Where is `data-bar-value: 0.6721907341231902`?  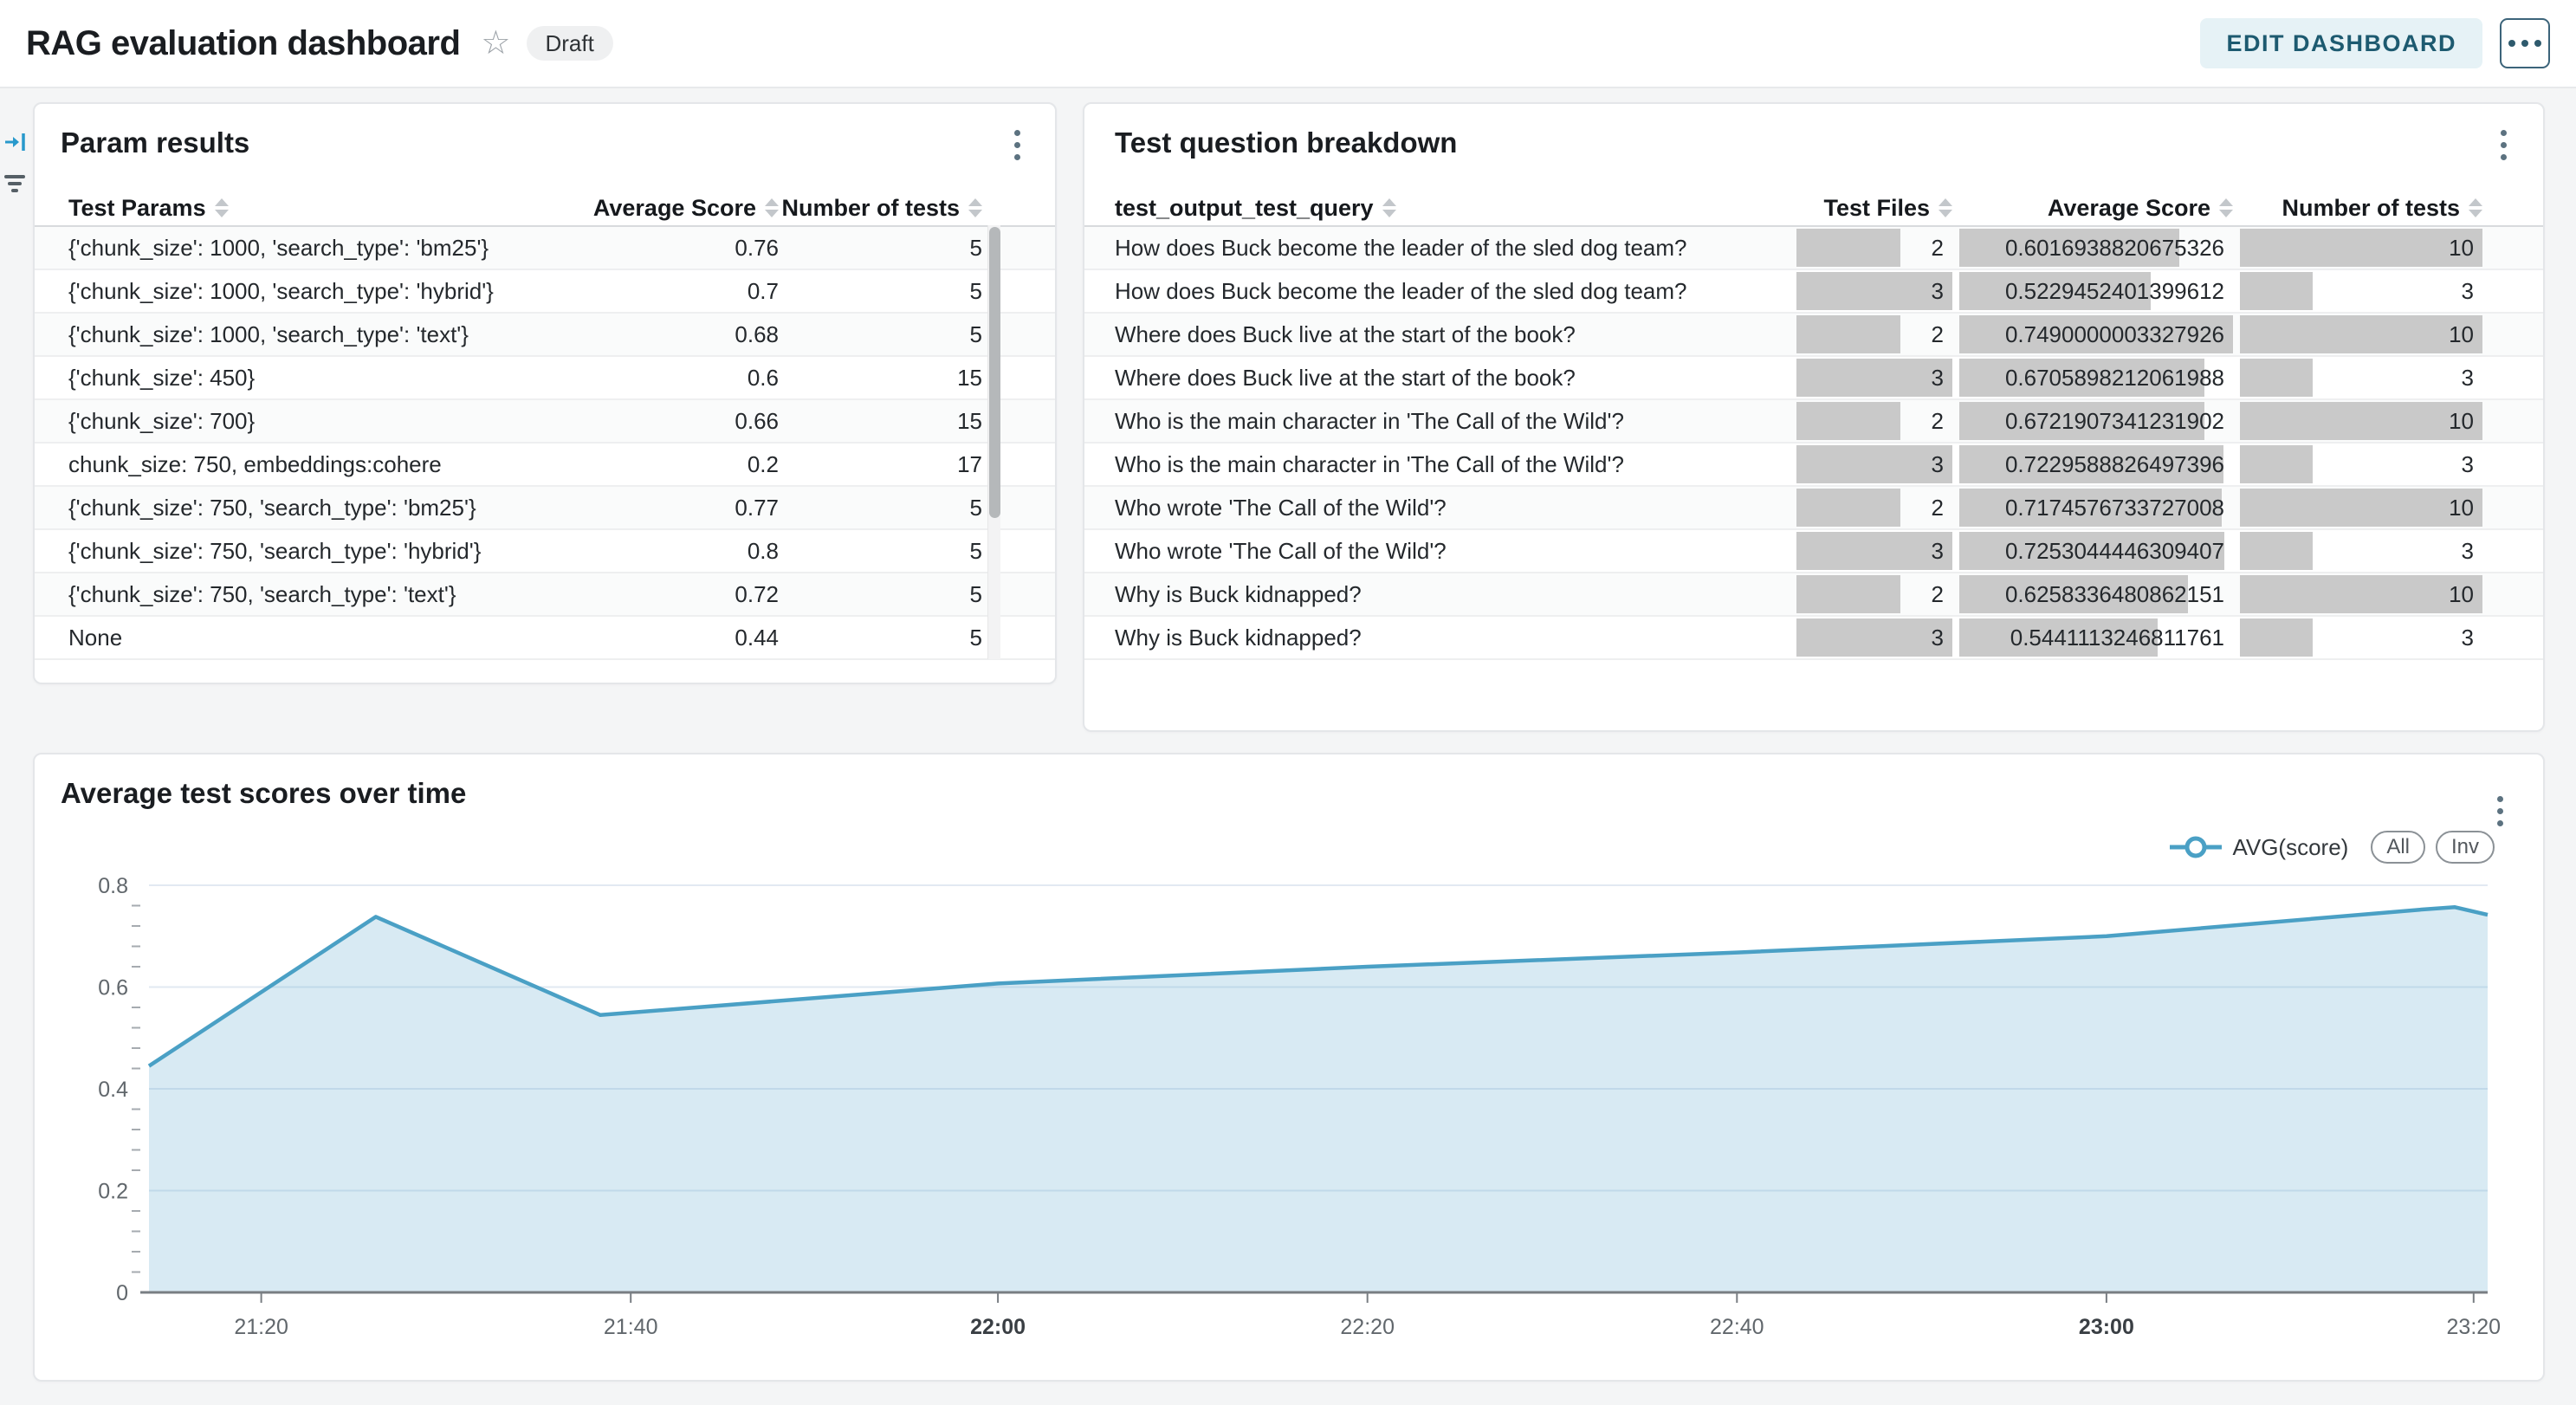 data-bar-value: 0.6721907341231902 is located at coordinates (2114, 421).